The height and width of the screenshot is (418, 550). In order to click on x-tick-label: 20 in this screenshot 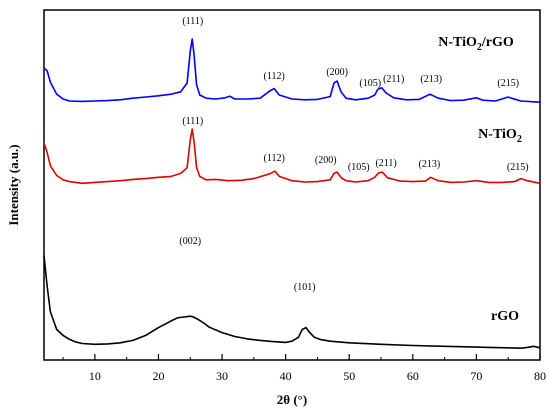, I will do `click(158, 376)`.